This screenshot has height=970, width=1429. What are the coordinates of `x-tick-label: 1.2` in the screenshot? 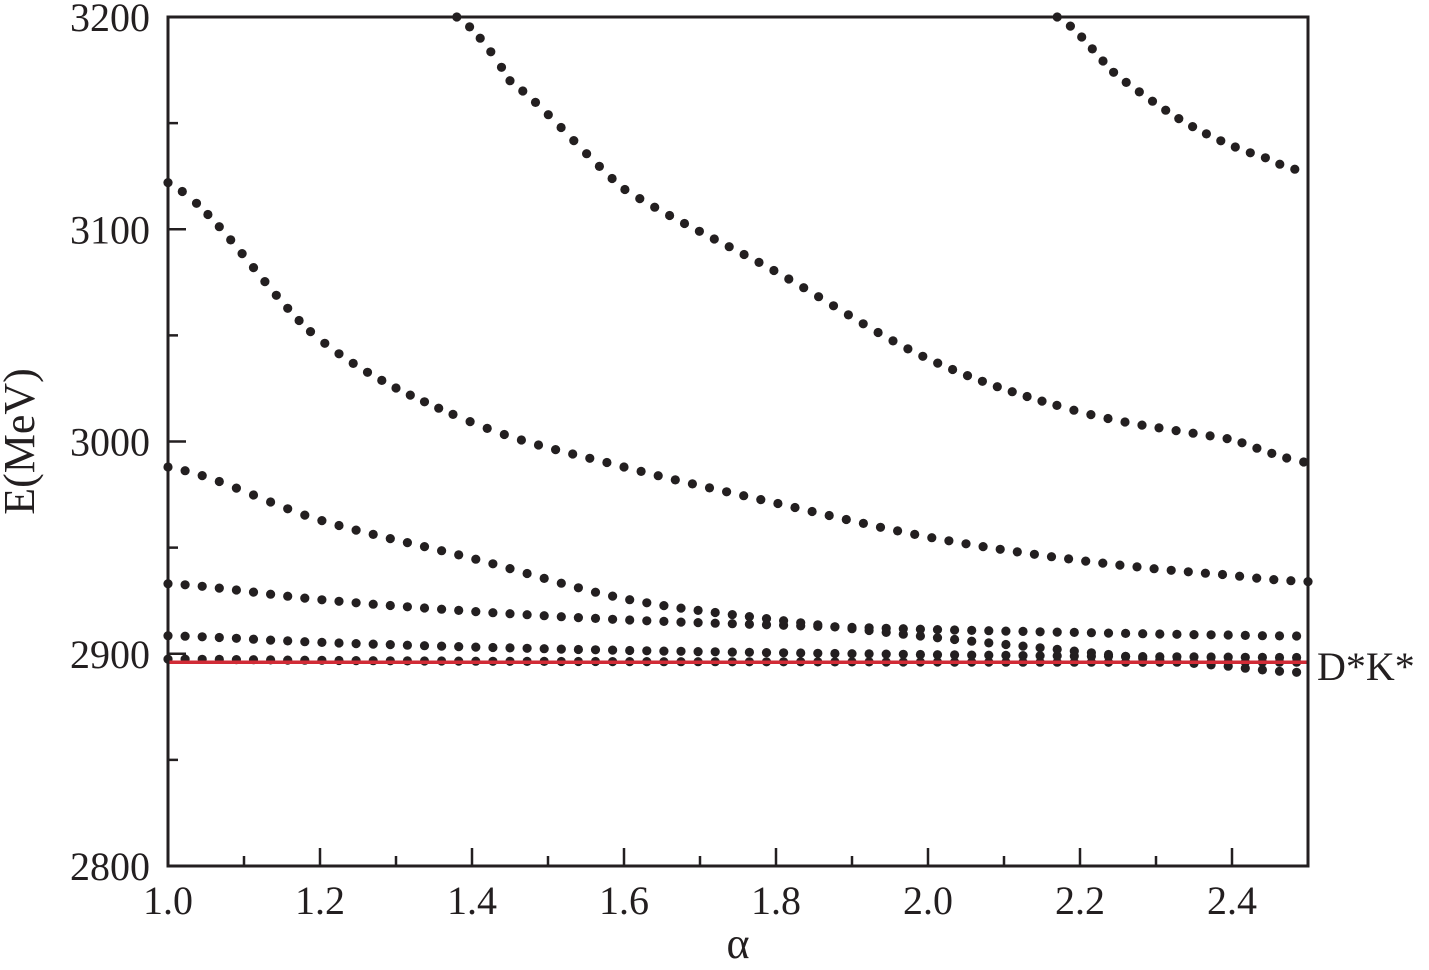 It's located at (320, 900).